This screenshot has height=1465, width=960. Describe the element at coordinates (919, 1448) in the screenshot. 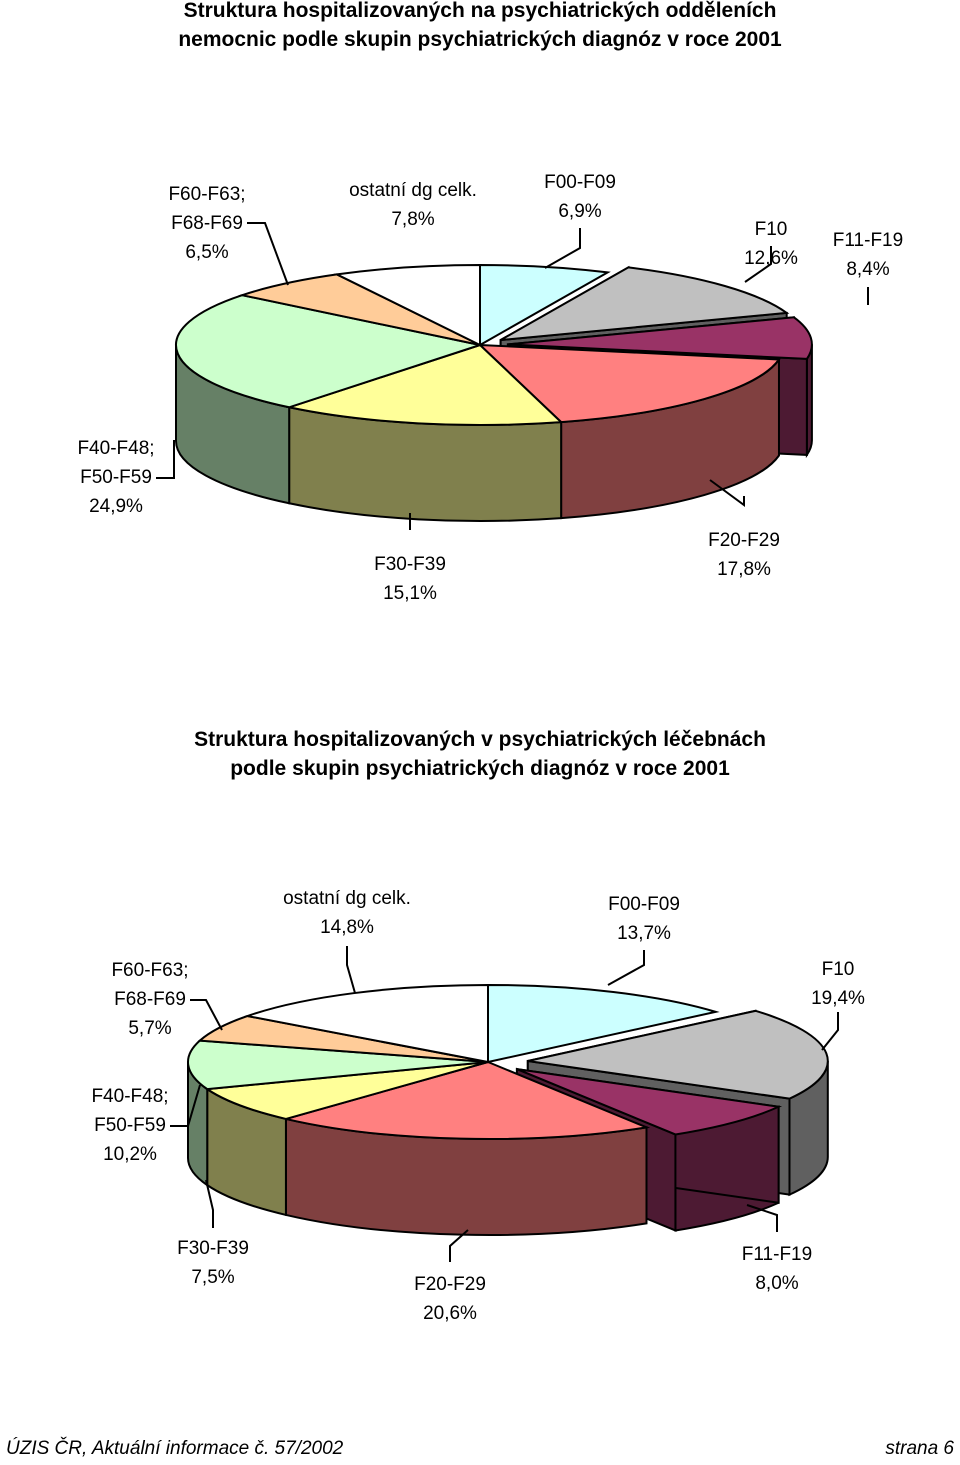

I see `footer-page-number: strana 6` at that location.